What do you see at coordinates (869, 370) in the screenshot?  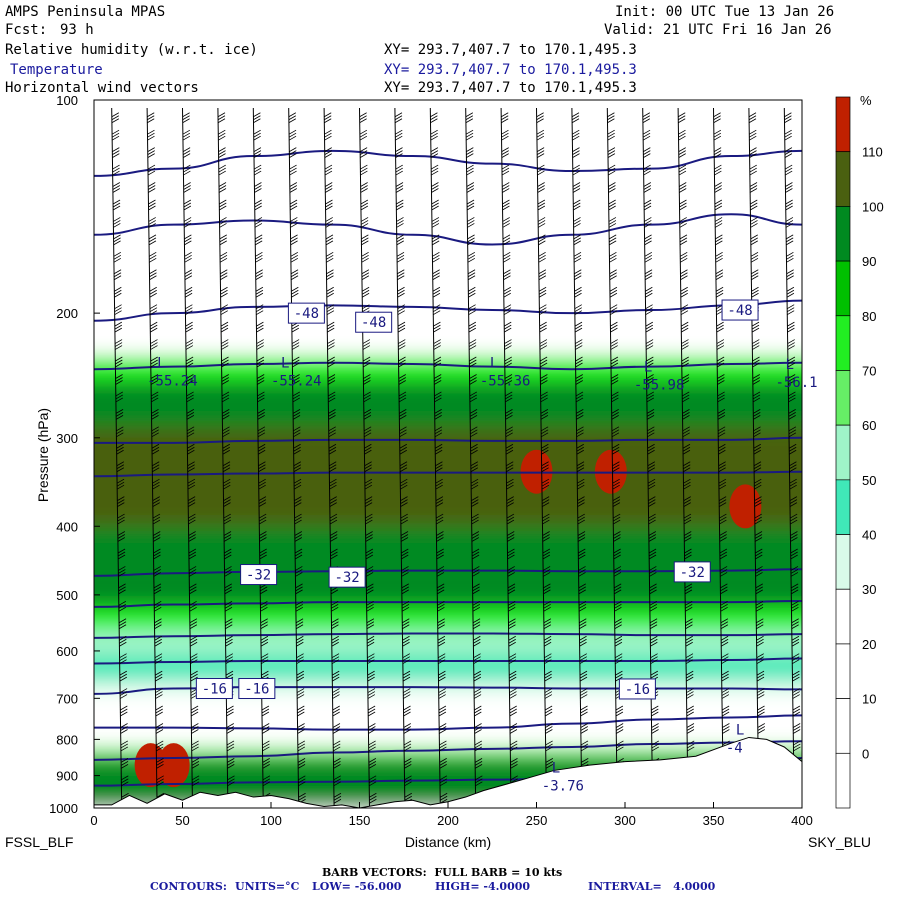 I see `colorbar-tick-label: 70` at bounding box center [869, 370].